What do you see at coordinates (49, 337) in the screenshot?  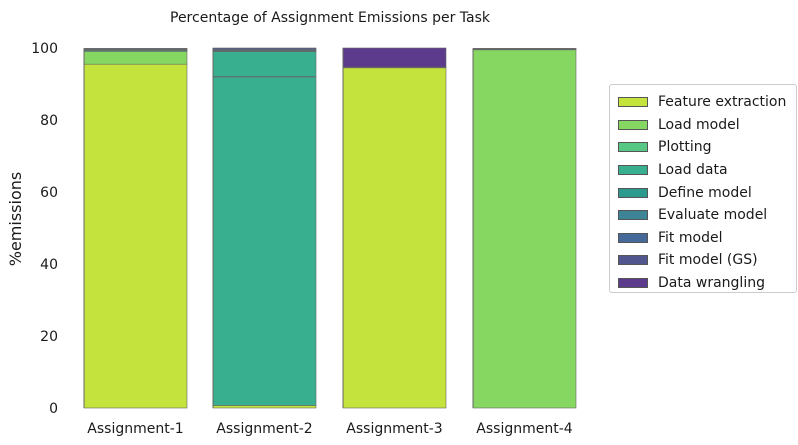 I see `y-tick-label: 20` at bounding box center [49, 337].